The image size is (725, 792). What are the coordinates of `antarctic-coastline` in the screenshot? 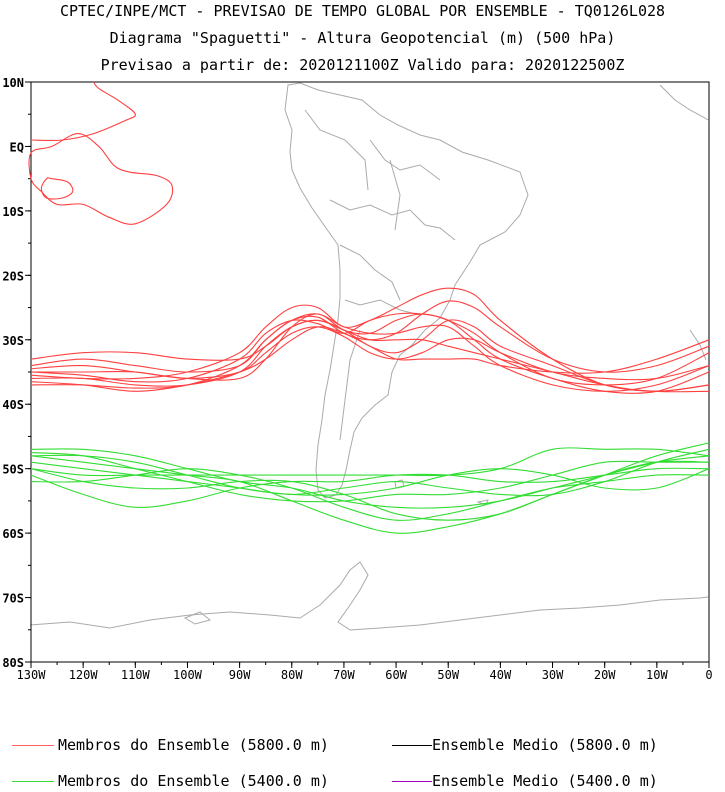 It's located at (369, 596).